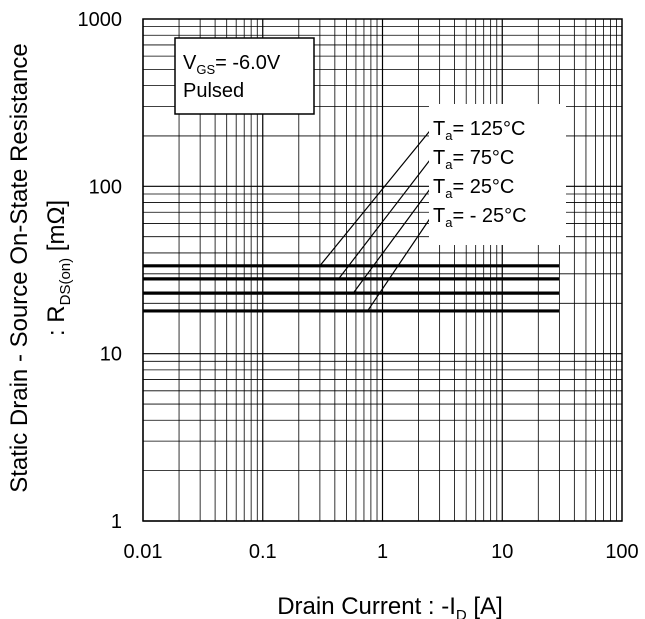 The width and height of the screenshot is (645, 619). What do you see at coordinates (213, 91) in the screenshot?
I see `pulse-condition: Pulsed` at bounding box center [213, 91].